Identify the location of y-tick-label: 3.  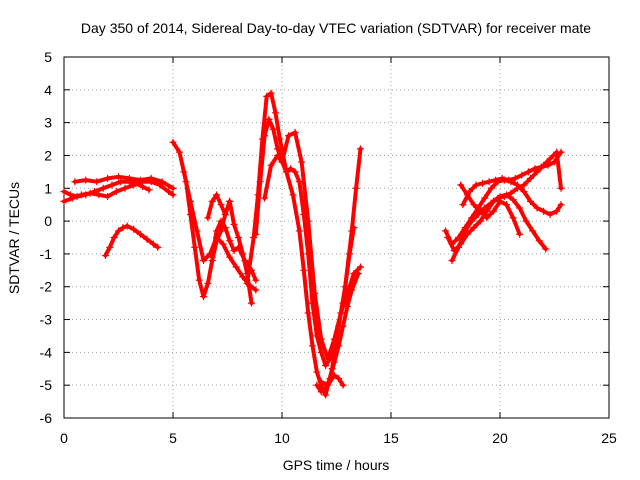
(48, 123).